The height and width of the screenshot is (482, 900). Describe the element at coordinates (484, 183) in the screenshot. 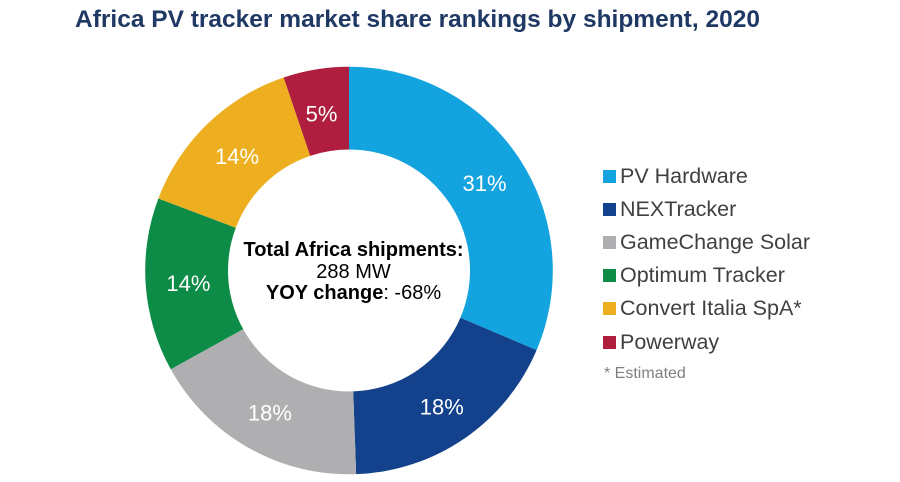

I see `svg-text: 31%` at that location.